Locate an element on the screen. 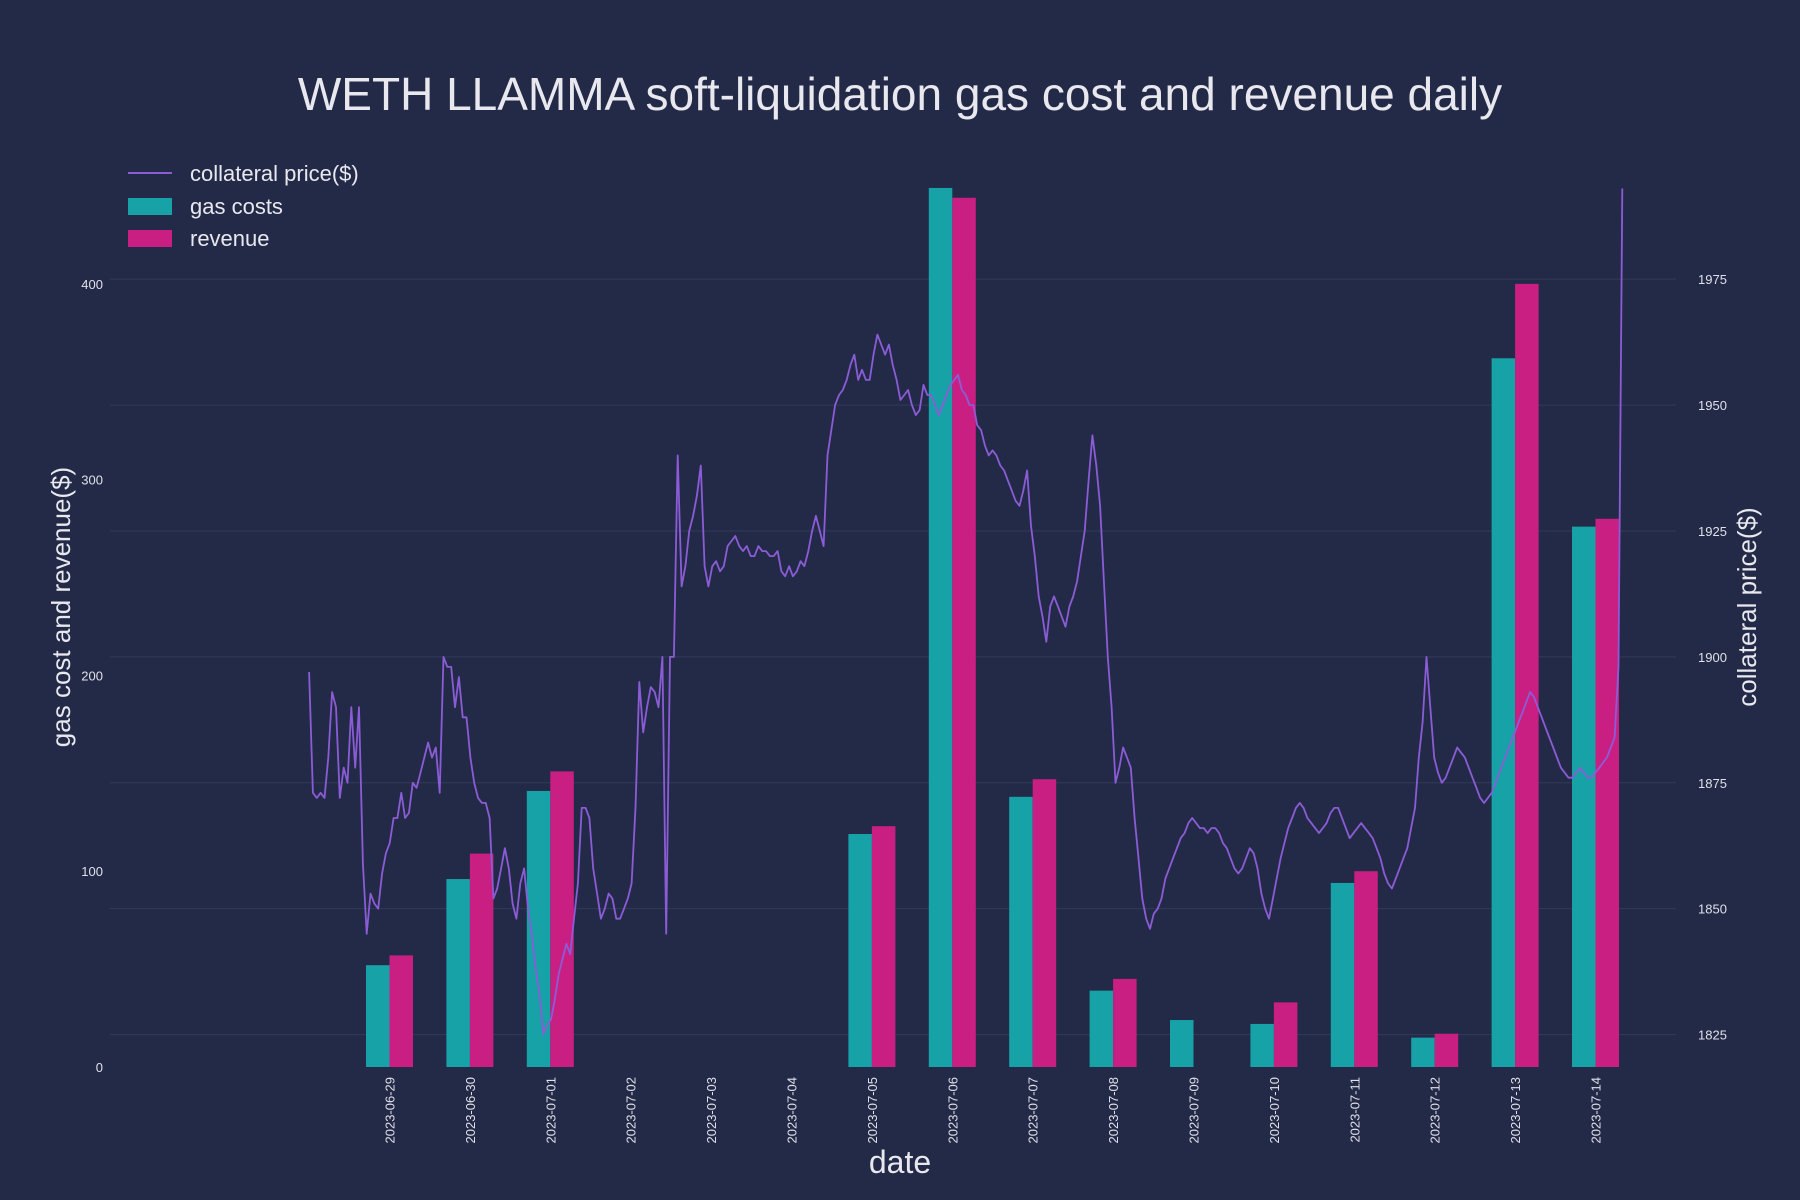 Image resolution: width=1800 pixels, height=1200 pixels. legend: collateral price($) gas costs revenue is located at coordinates (243, 206).